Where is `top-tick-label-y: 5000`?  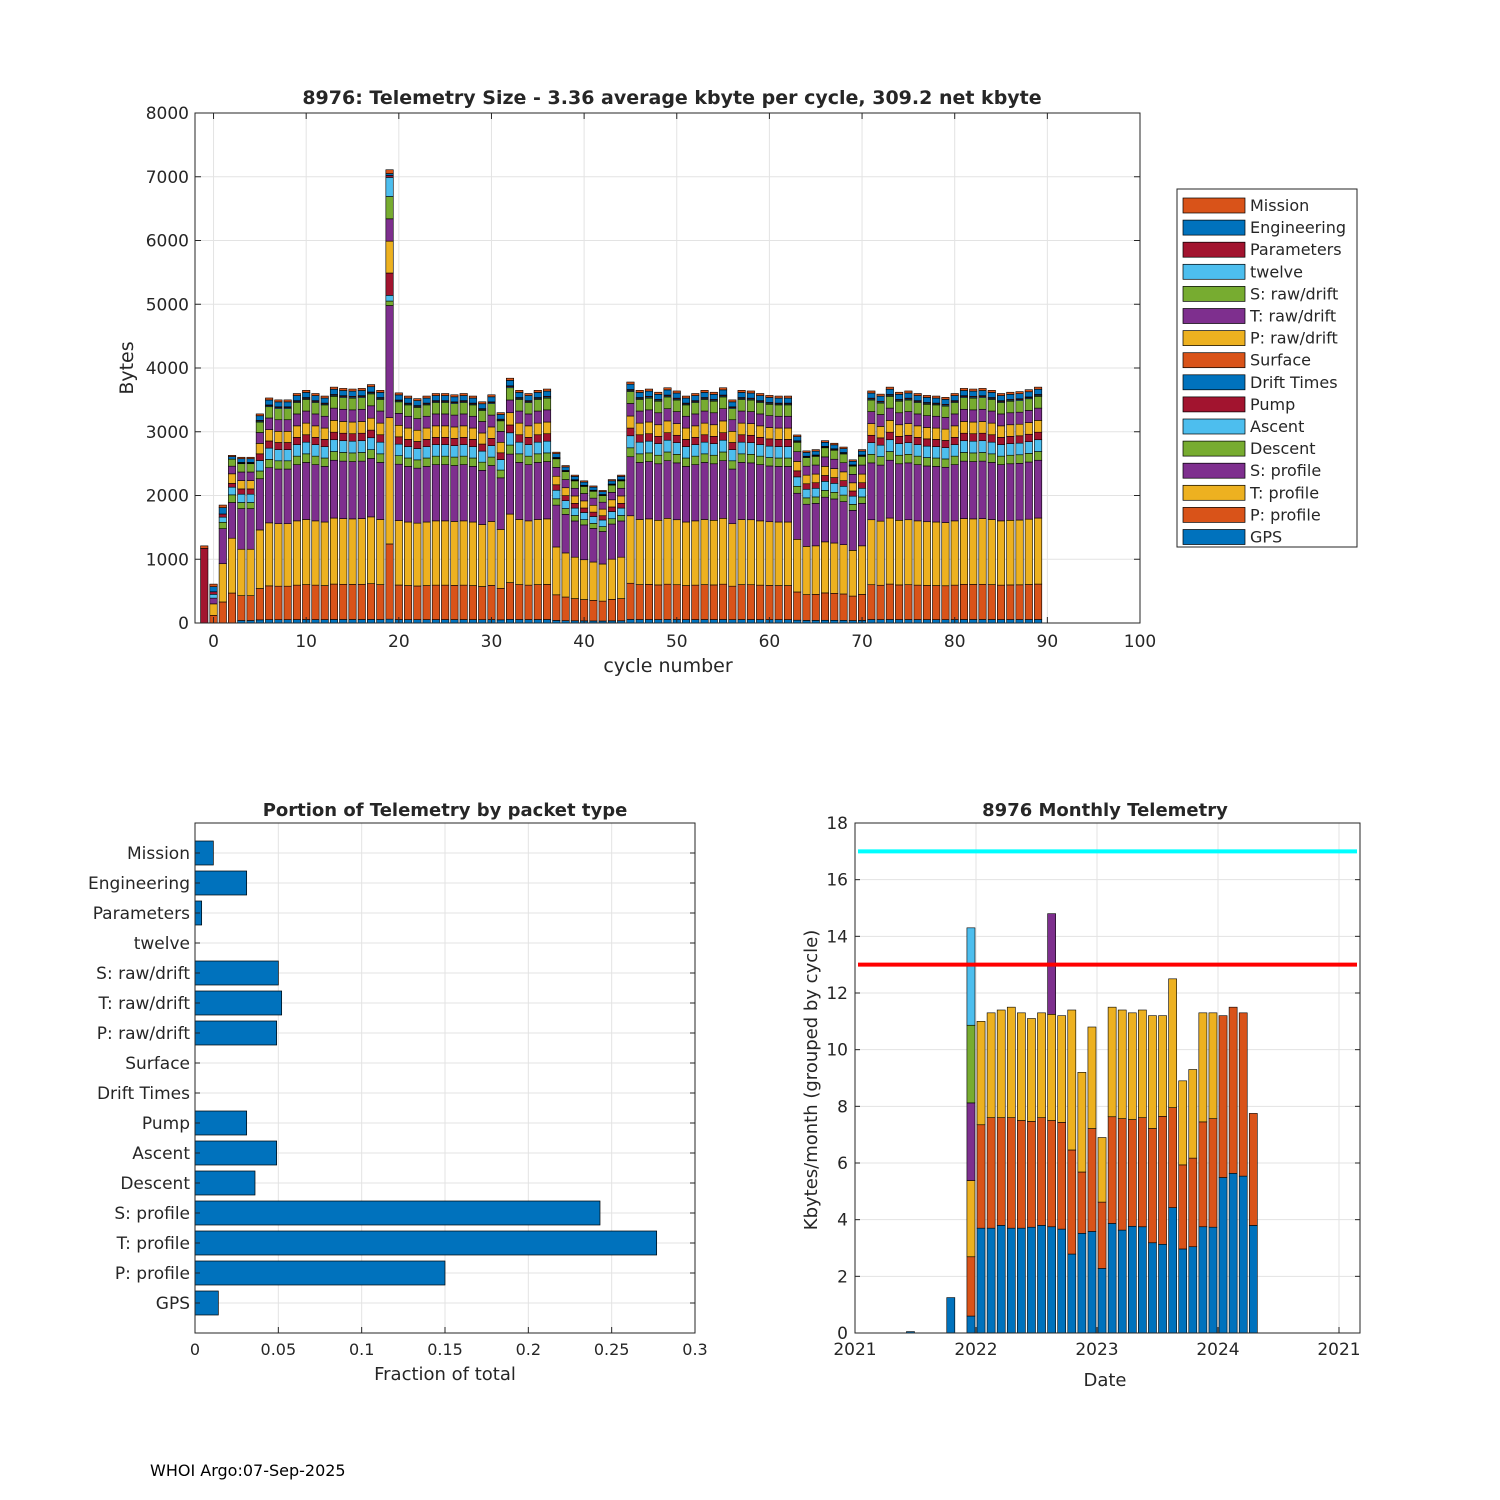
top-tick-label-y: 5000 is located at coordinates (167, 305).